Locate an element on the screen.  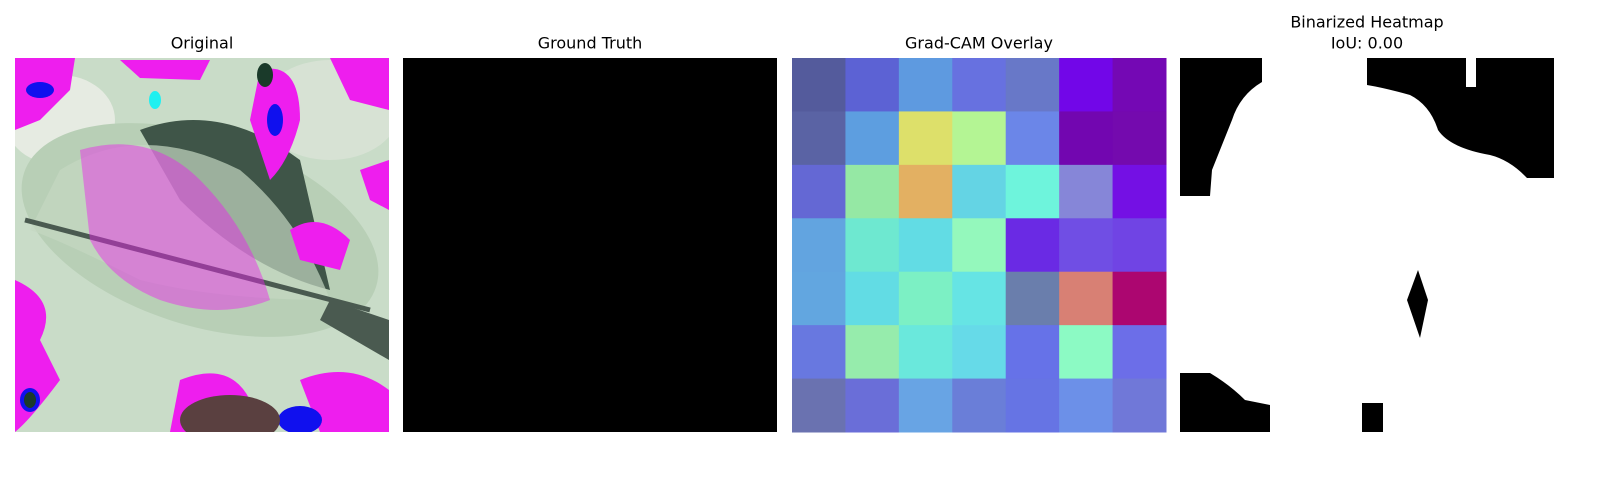
panel-subtitle: IoU: 0.00 is located at coordinates (1367, 43).